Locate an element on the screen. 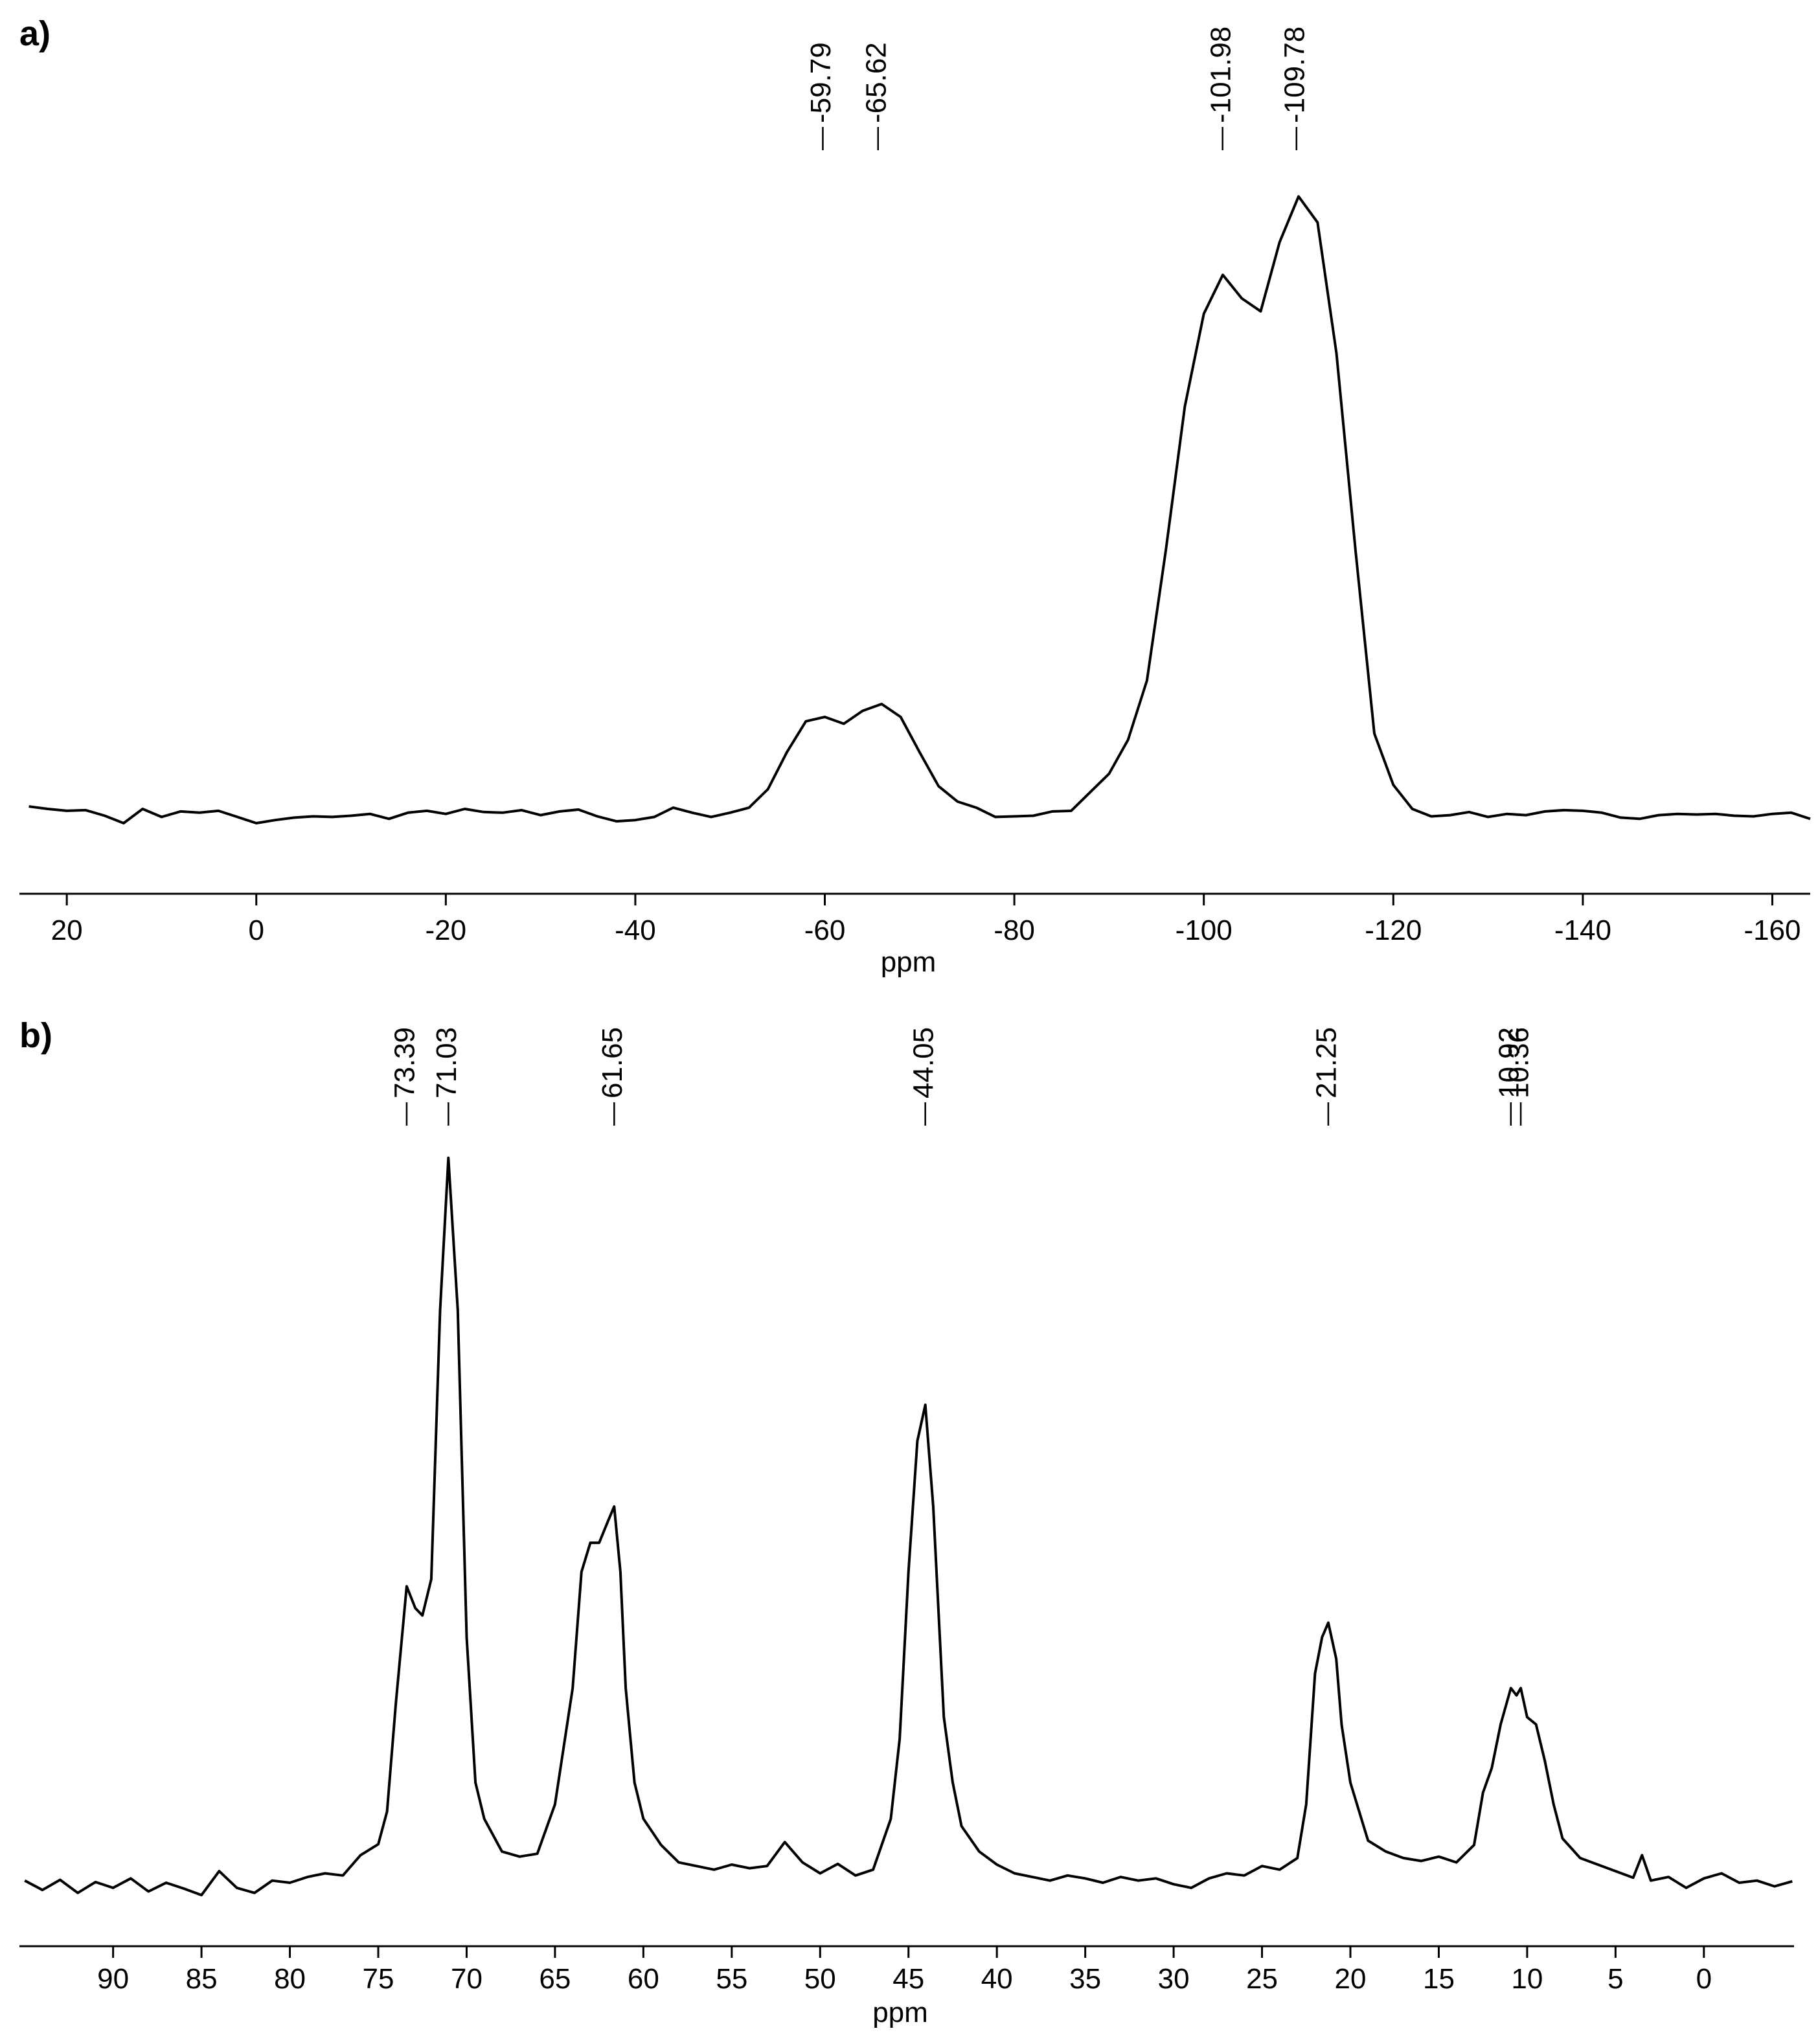  x-tick-label: -80 is located at coordinates (1014, 930).